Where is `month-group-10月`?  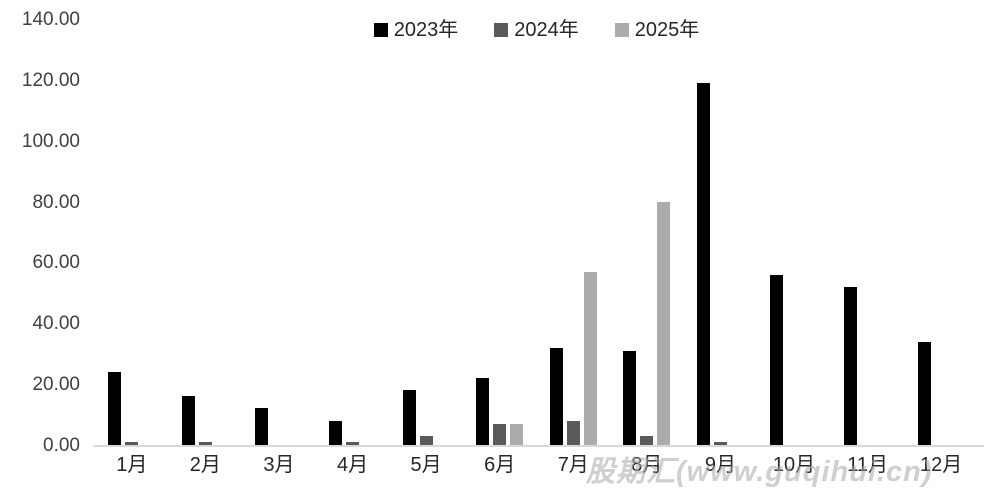 month-group-10月 is located at coordinates (794, 232).